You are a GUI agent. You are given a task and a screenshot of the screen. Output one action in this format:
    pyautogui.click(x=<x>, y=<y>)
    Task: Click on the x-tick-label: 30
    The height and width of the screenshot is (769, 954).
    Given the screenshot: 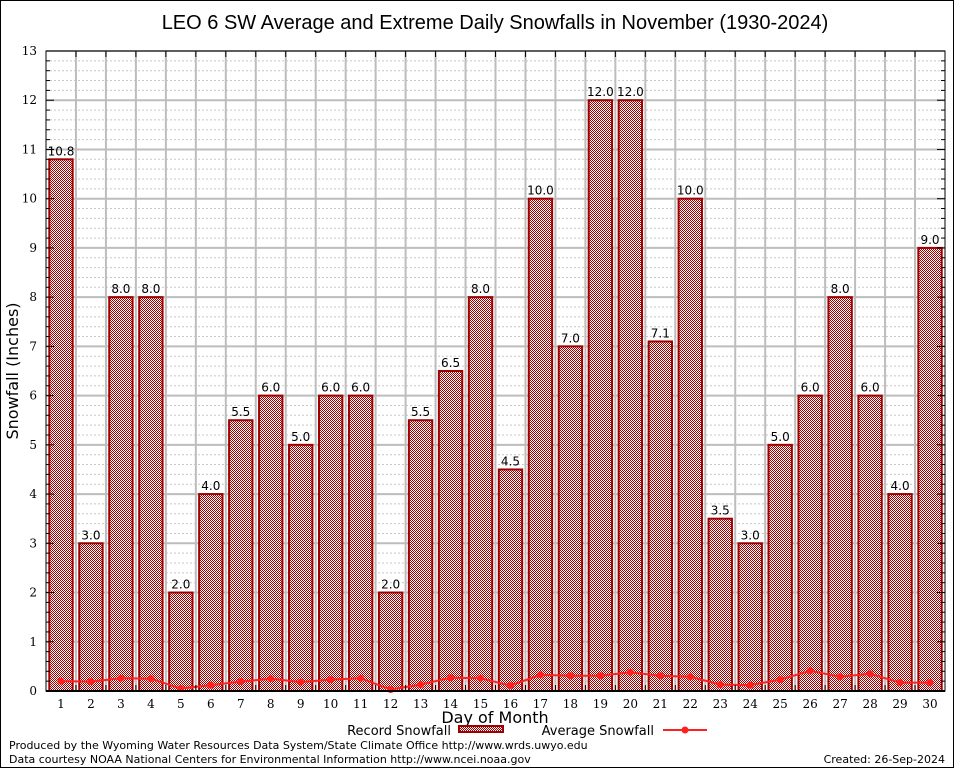 What is the action you would take?
    pyautogui.click(x=929, y=704)
    